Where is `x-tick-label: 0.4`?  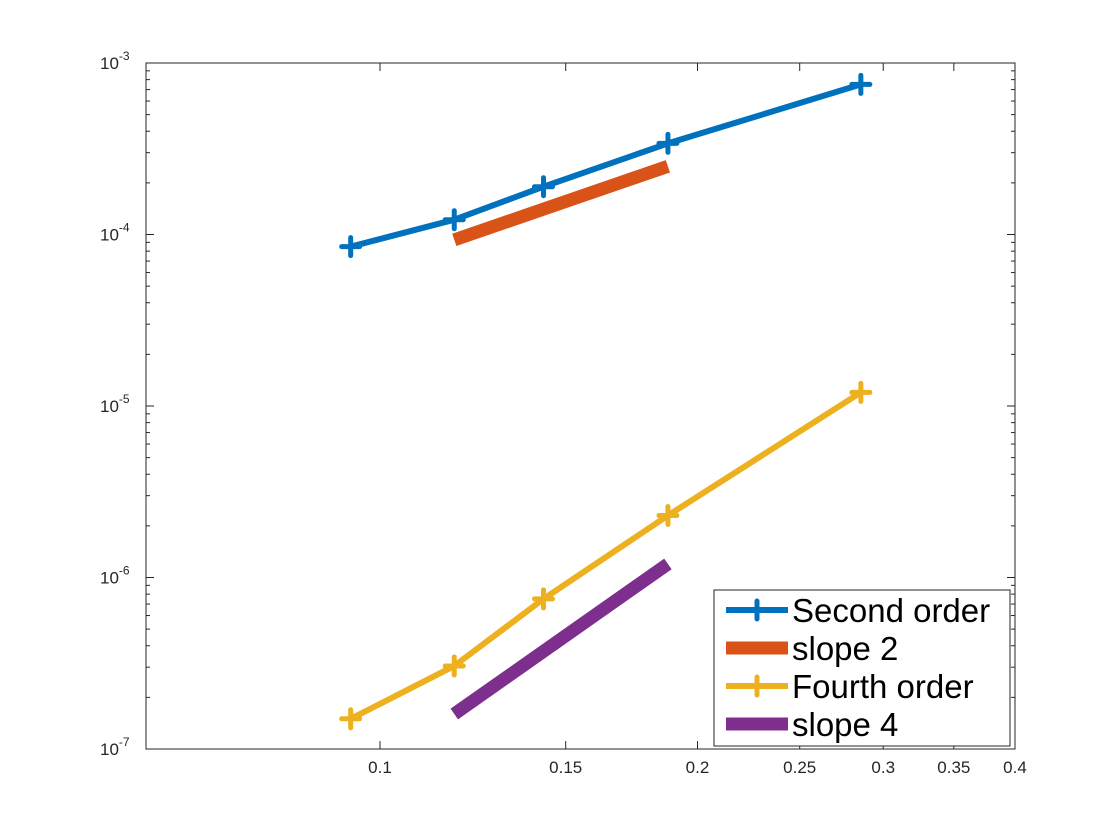 x-tick-label: 0.4 is located at coordinates (1015, 767).